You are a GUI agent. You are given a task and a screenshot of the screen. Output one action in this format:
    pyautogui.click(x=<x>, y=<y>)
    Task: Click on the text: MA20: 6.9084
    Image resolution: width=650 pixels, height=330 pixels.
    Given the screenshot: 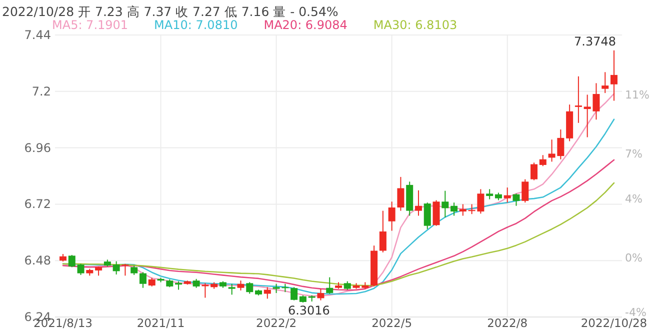 What is the action you would take?
    pyautogui.click(x=306, y=25)
    